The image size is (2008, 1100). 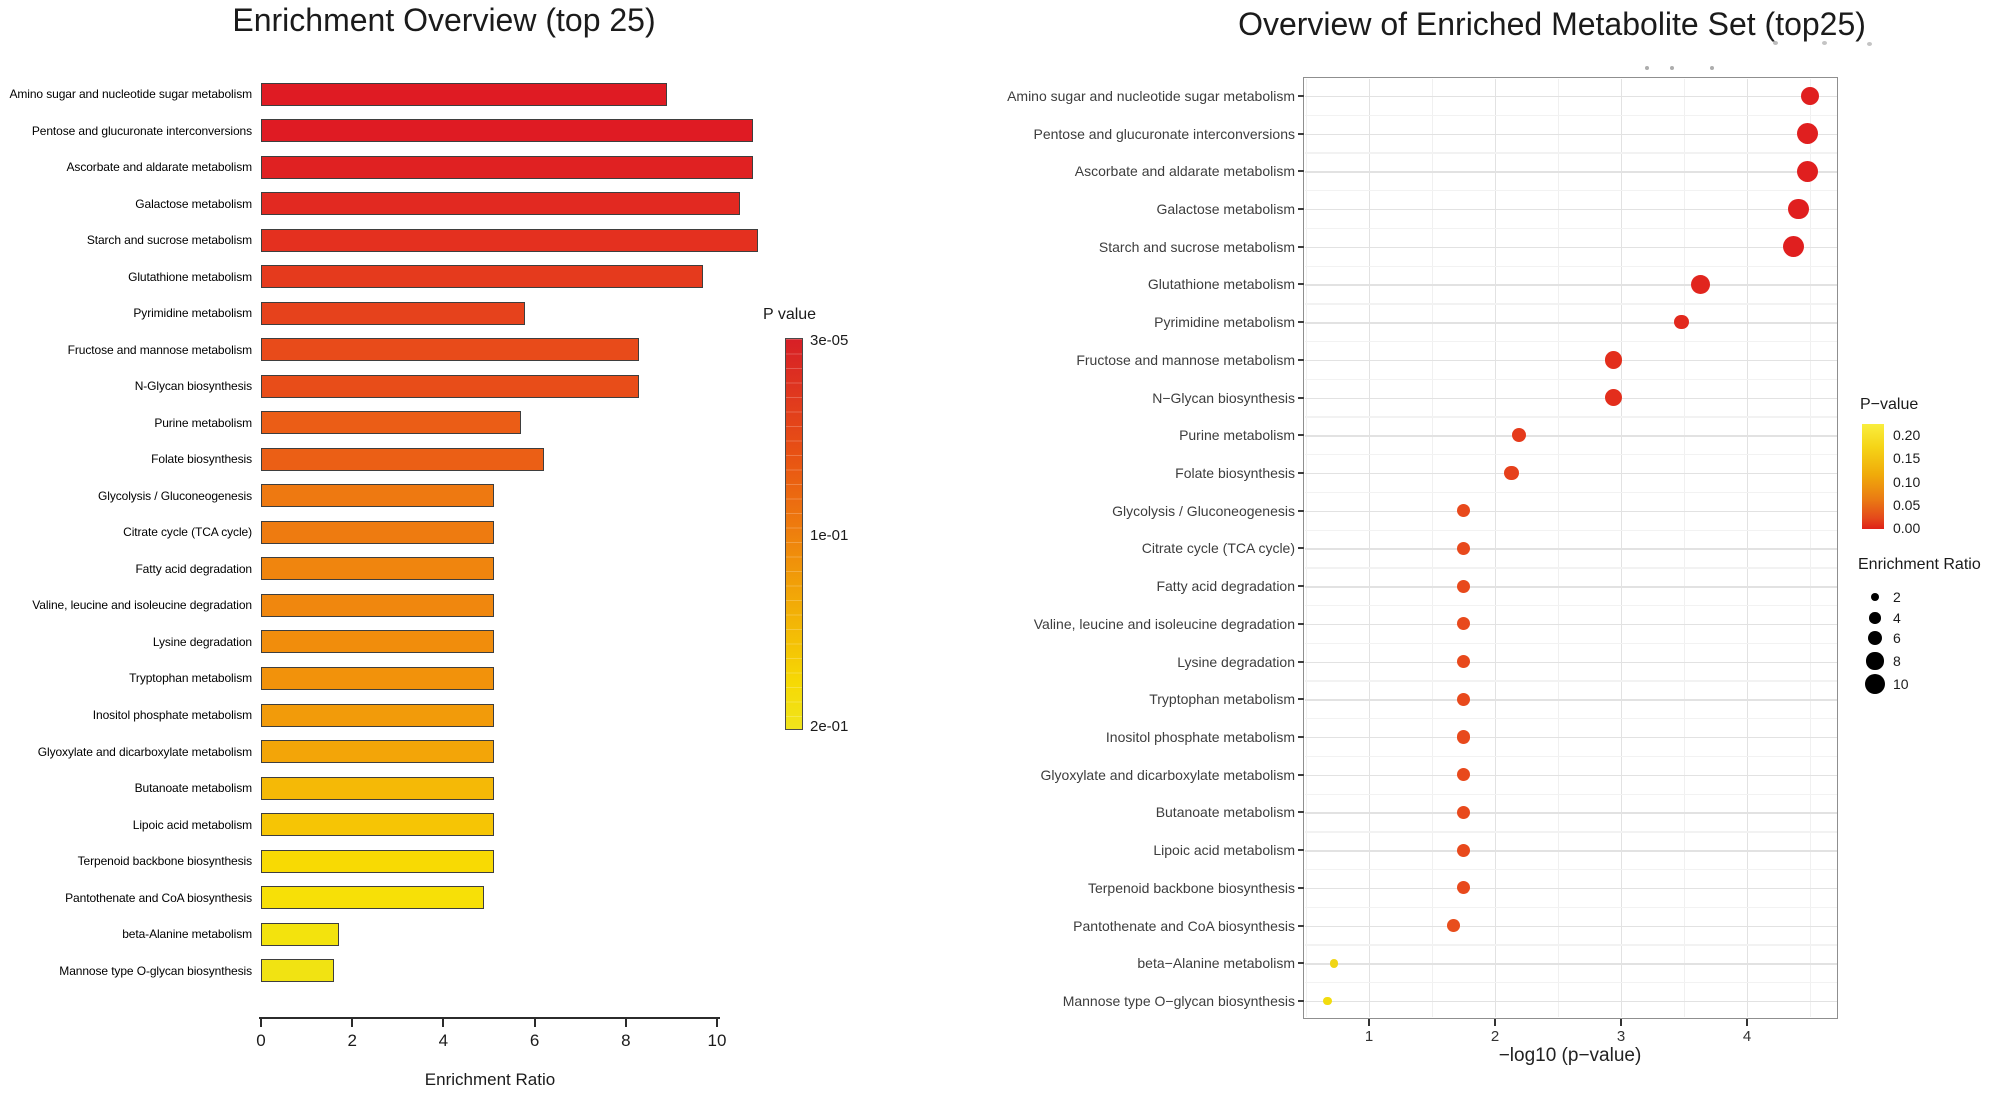 What do you see at coordinates (489, 1018) in the screenshot?
I see `left-x-axis-line` at bounding box center [489, 1018].